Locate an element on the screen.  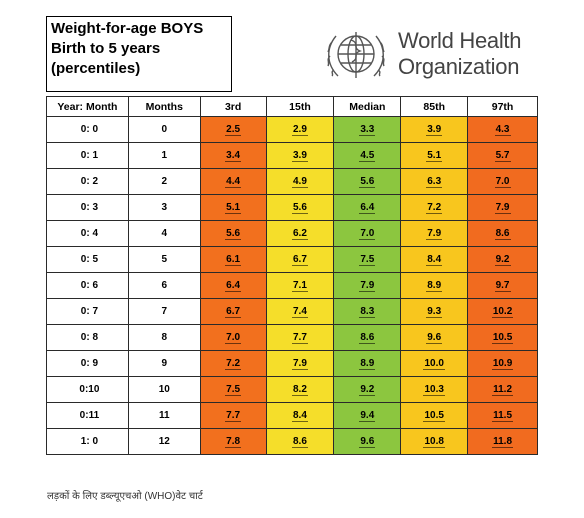
cell-3rd-value: 2.5 is located at coordinates (233, 129).